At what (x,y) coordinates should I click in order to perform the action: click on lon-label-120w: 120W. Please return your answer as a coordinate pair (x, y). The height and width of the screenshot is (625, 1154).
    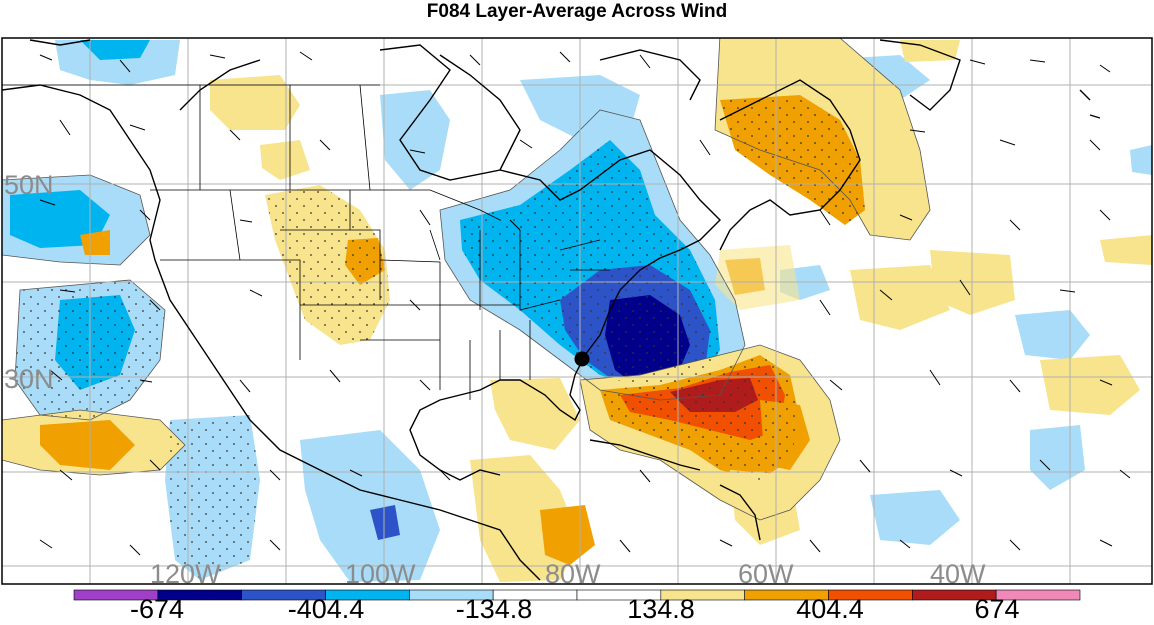
    Looking at the image, I should click on (185, 572).